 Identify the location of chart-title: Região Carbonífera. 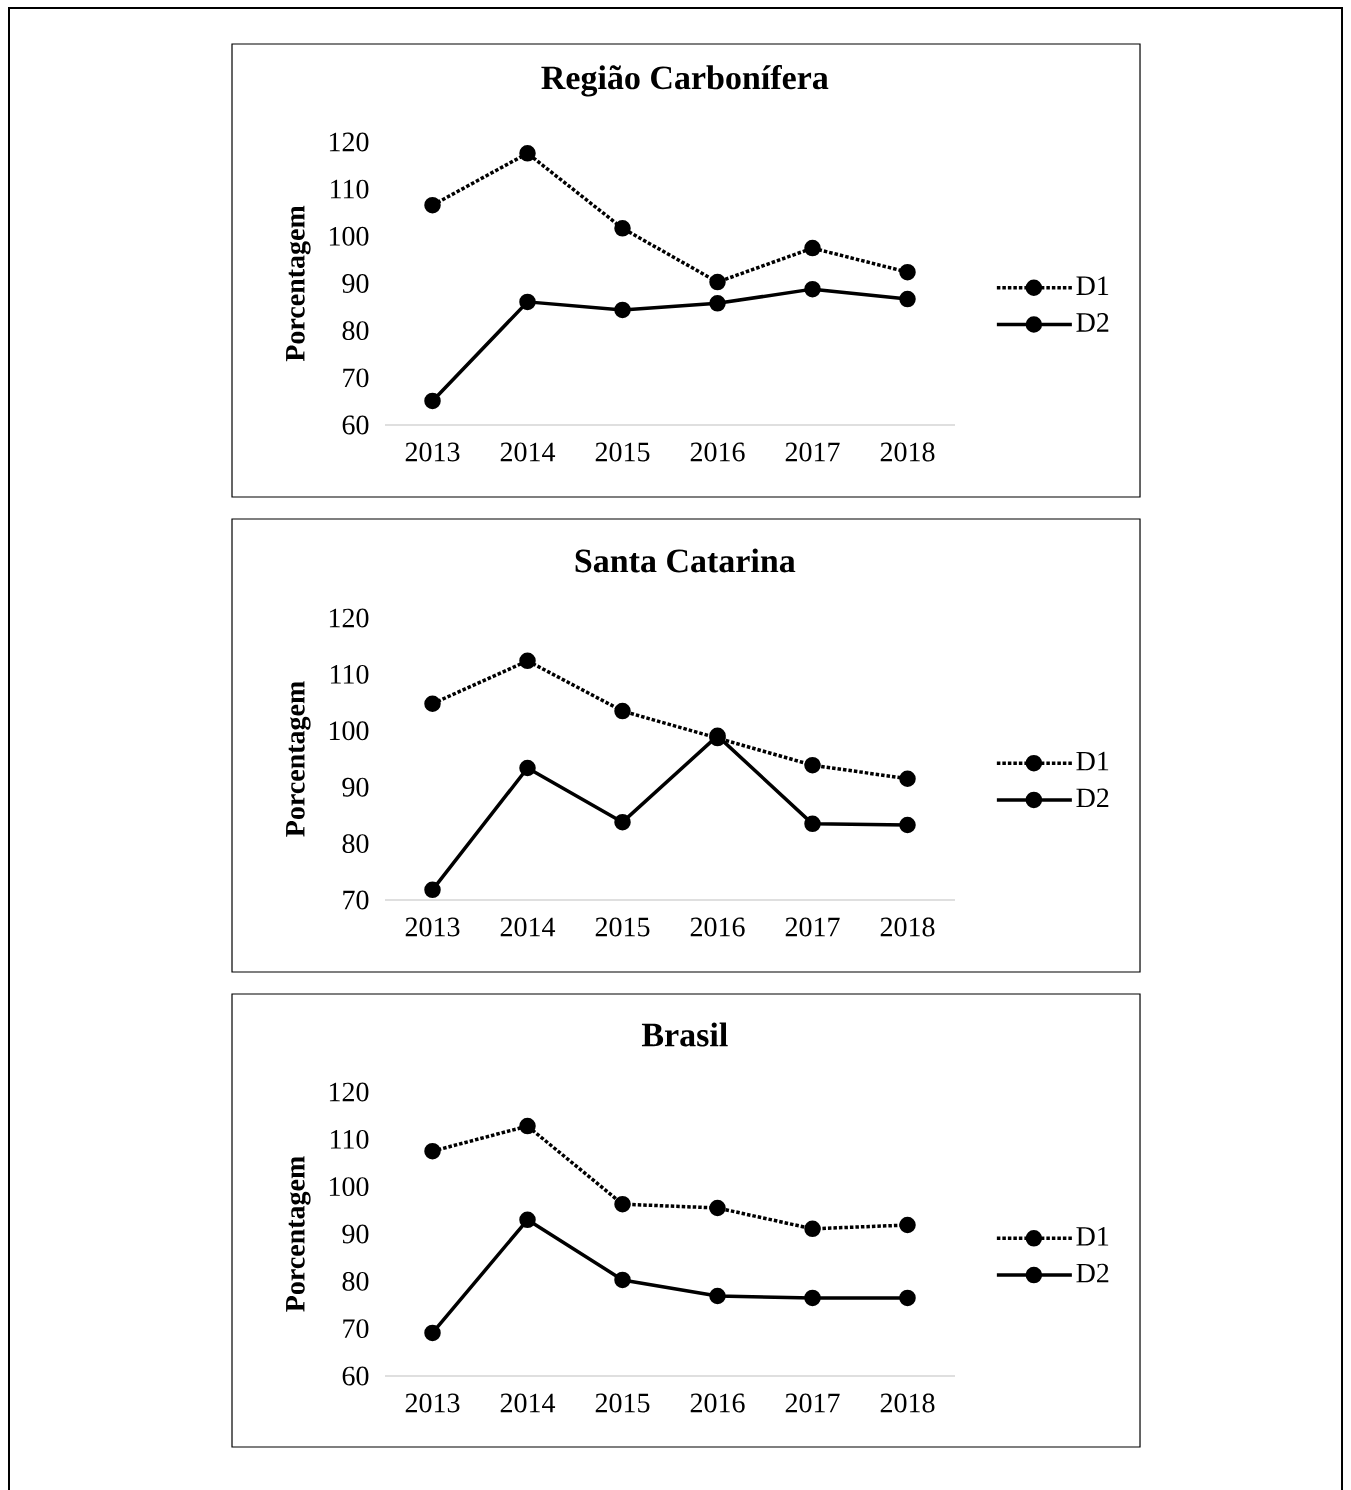
(685, 81).